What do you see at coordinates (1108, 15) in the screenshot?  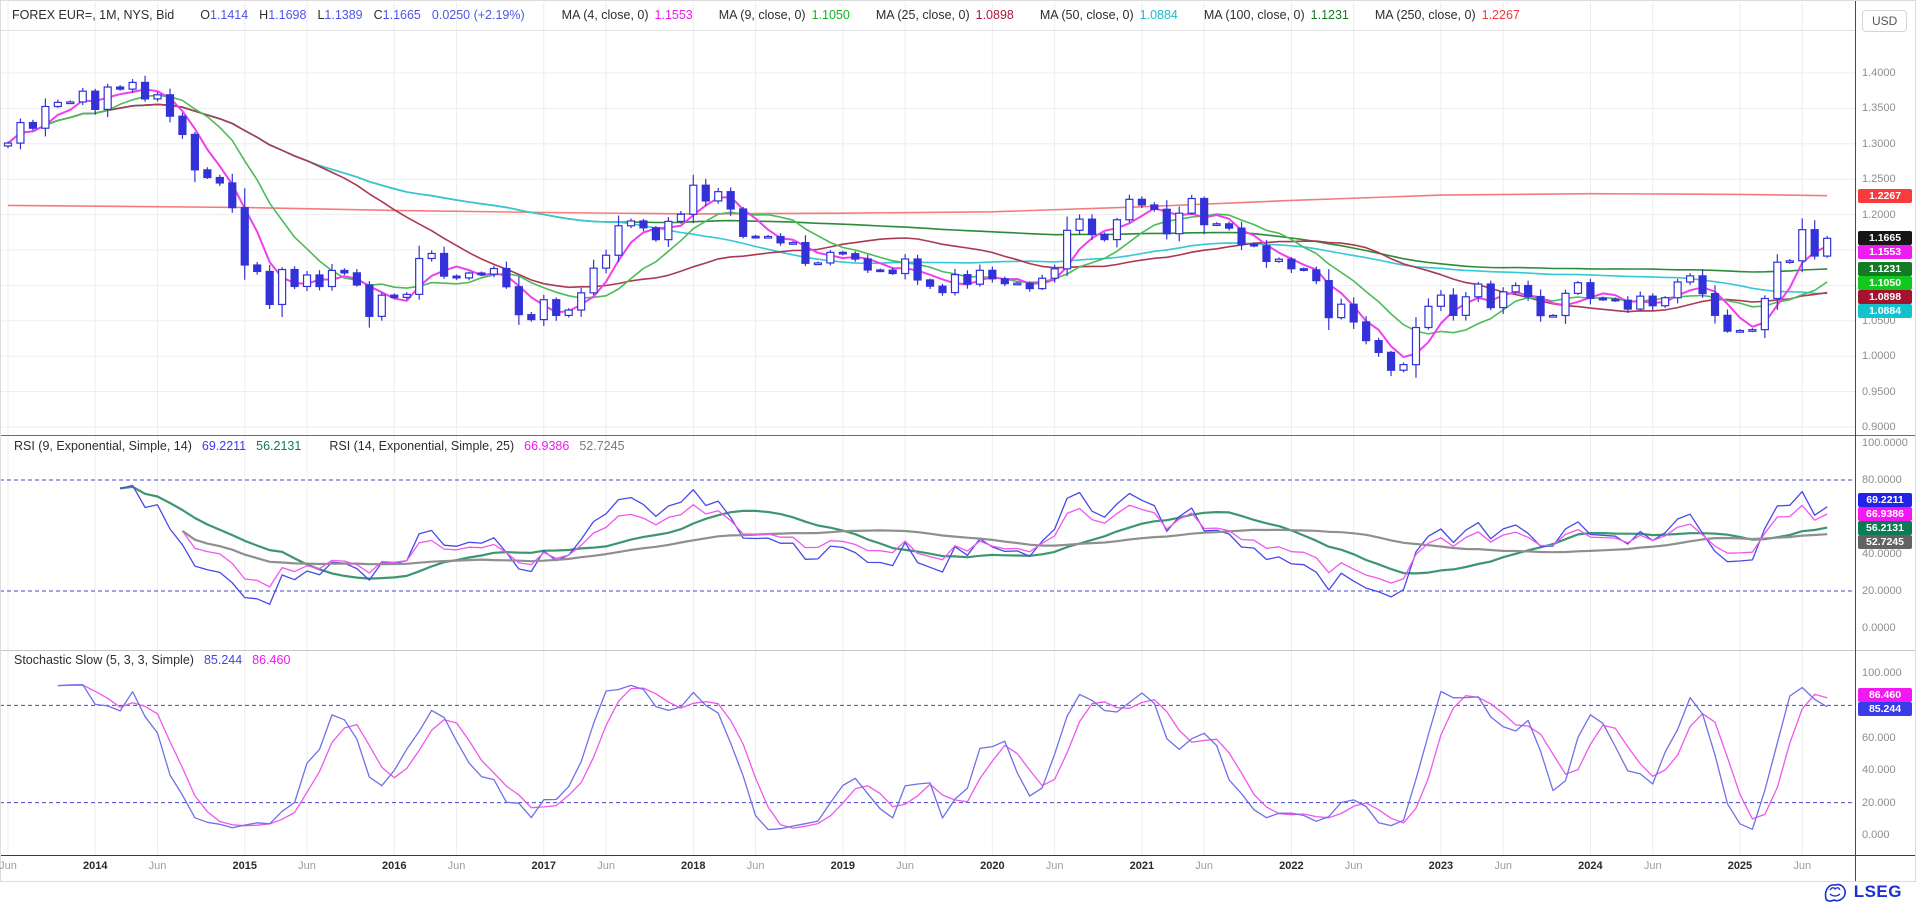 I see `ma-legend-item-4: MA (50, close, 0) 1.0884` at bounding box center [1108, 15].